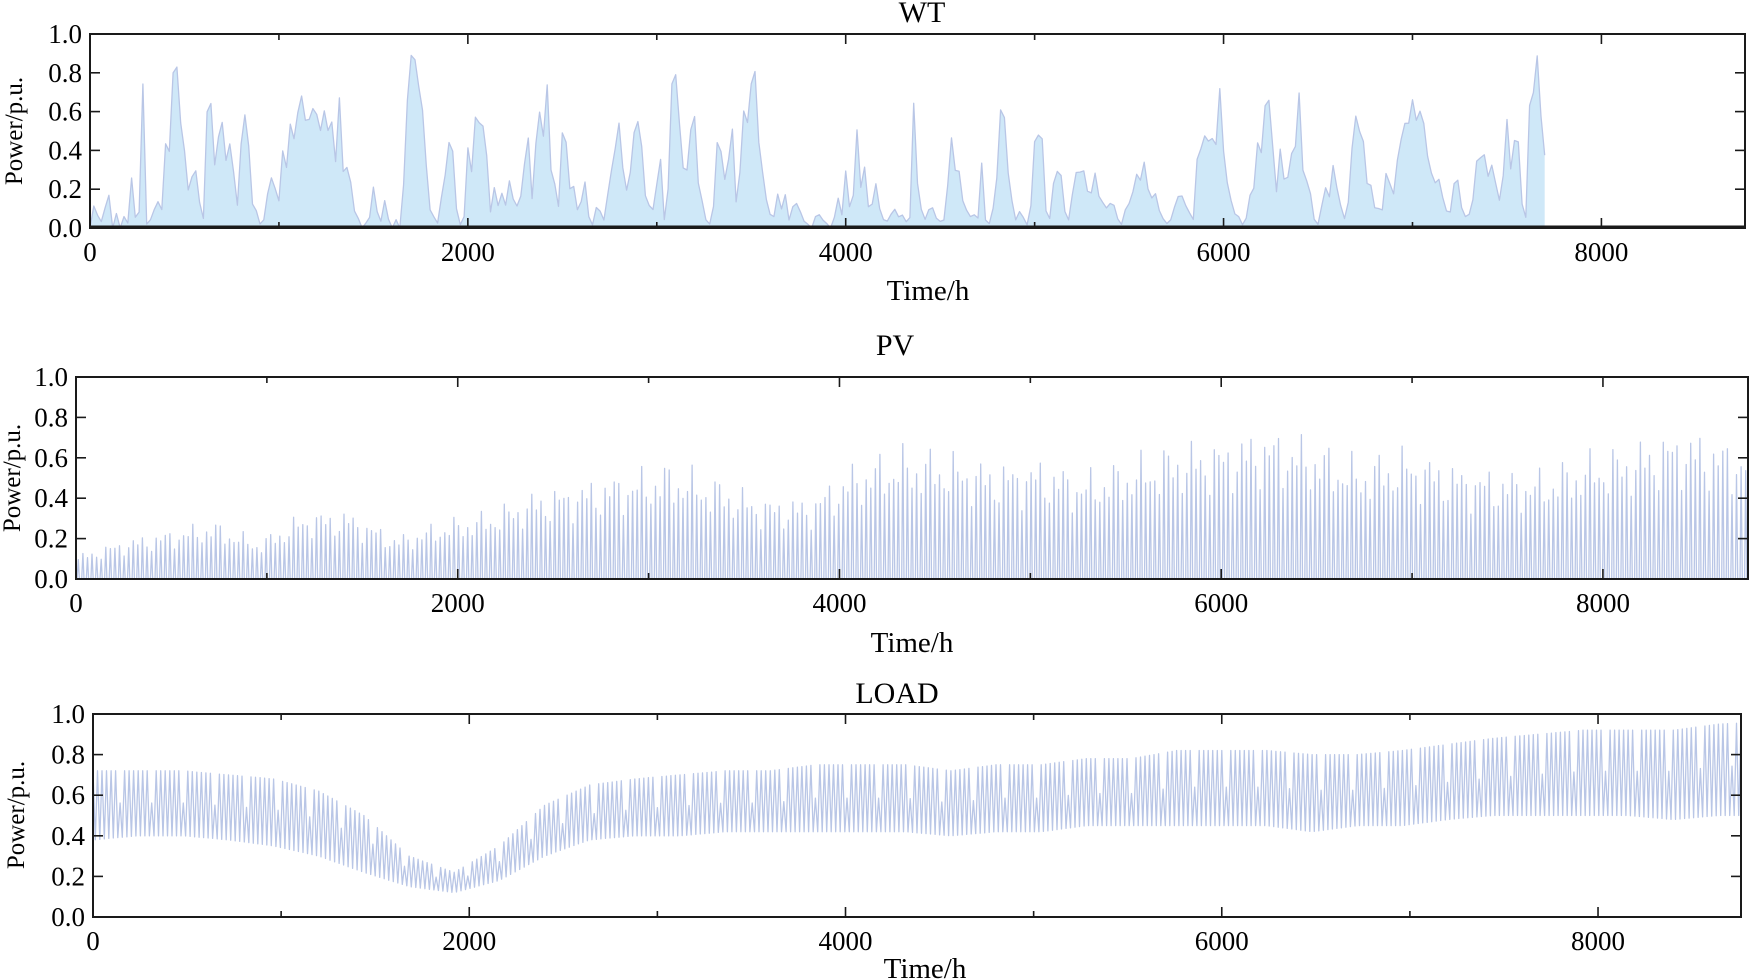  I want to click on pv-series-line, so click(912, 506).